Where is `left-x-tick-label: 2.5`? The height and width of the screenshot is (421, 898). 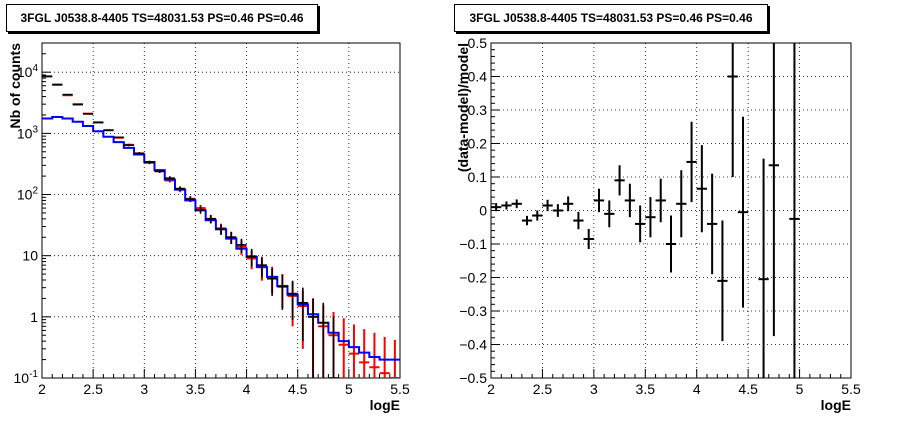
left-x-tick-label: 2.5 is located at coordinates (93, 389).